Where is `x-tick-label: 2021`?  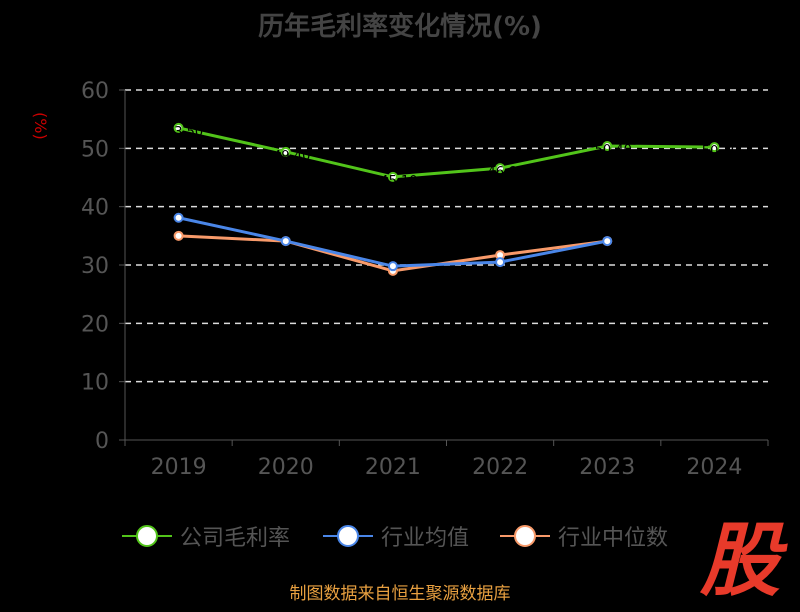 x-tick-label: 2021 is located at coordinates (393, 467).